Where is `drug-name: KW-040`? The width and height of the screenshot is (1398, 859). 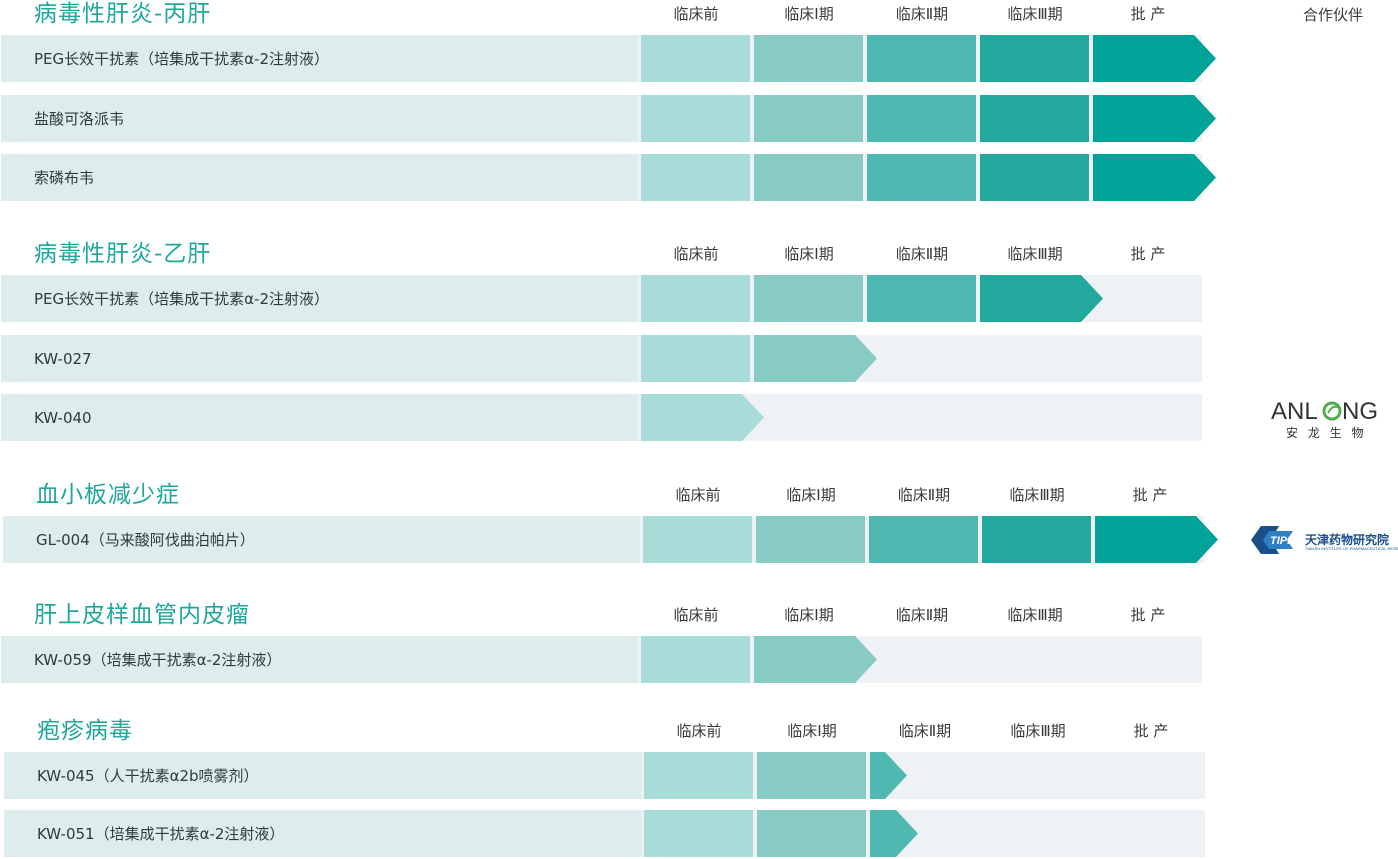
drug-name: KW-040 is located at coordinates (319, 417).